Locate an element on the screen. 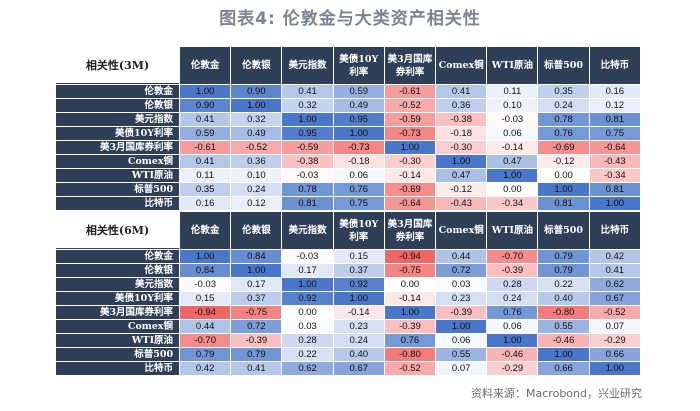 The width and height of the screenshot is (700, 411). correlation-cell: 0.22 is located at coordinates (307, 354).